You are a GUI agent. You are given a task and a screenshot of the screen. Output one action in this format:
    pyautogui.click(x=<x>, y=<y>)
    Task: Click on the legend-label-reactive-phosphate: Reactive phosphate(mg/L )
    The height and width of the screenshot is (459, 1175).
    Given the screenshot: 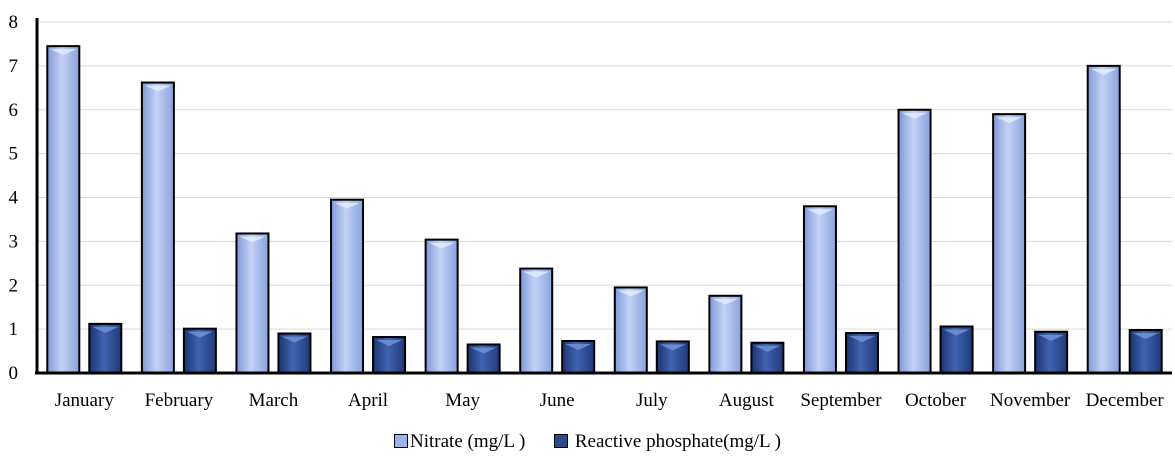 What is the action you would take?
    pyautogui.click(x=677, y=441)
    